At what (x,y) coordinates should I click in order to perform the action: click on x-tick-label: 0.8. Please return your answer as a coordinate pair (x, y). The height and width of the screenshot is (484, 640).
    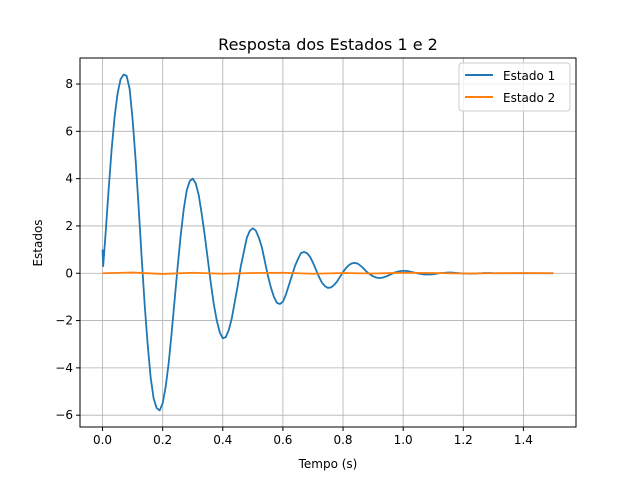
    Looking at the image, I should click on (342, 440).